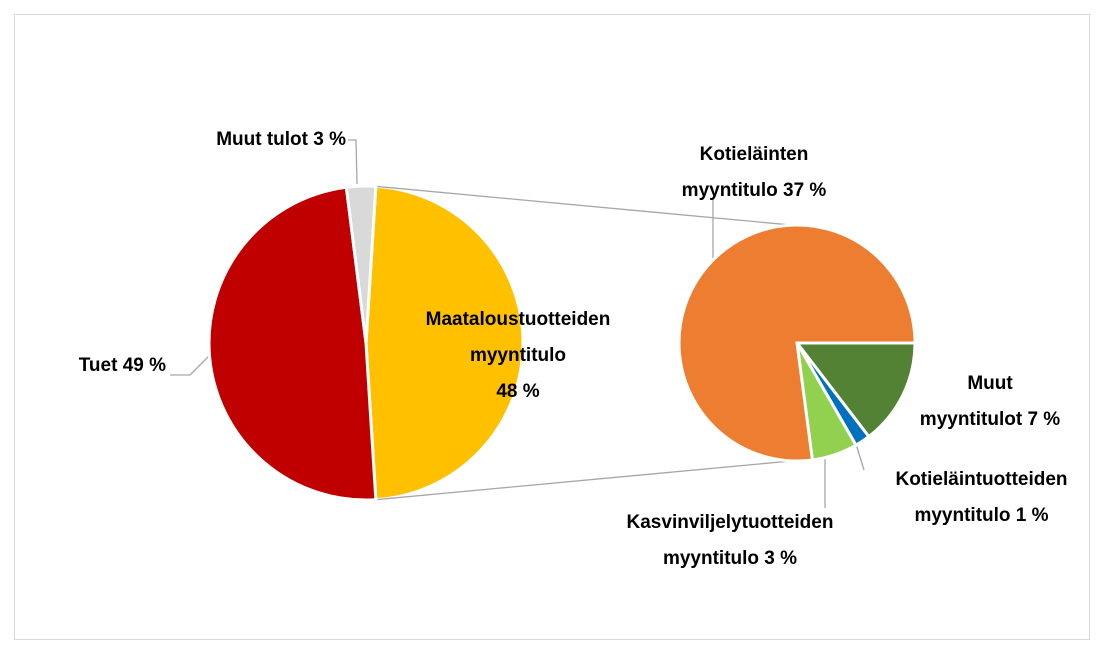  I want to click on data-label: Kotieläinten myyntitulo 37 %, so click(754, 172).